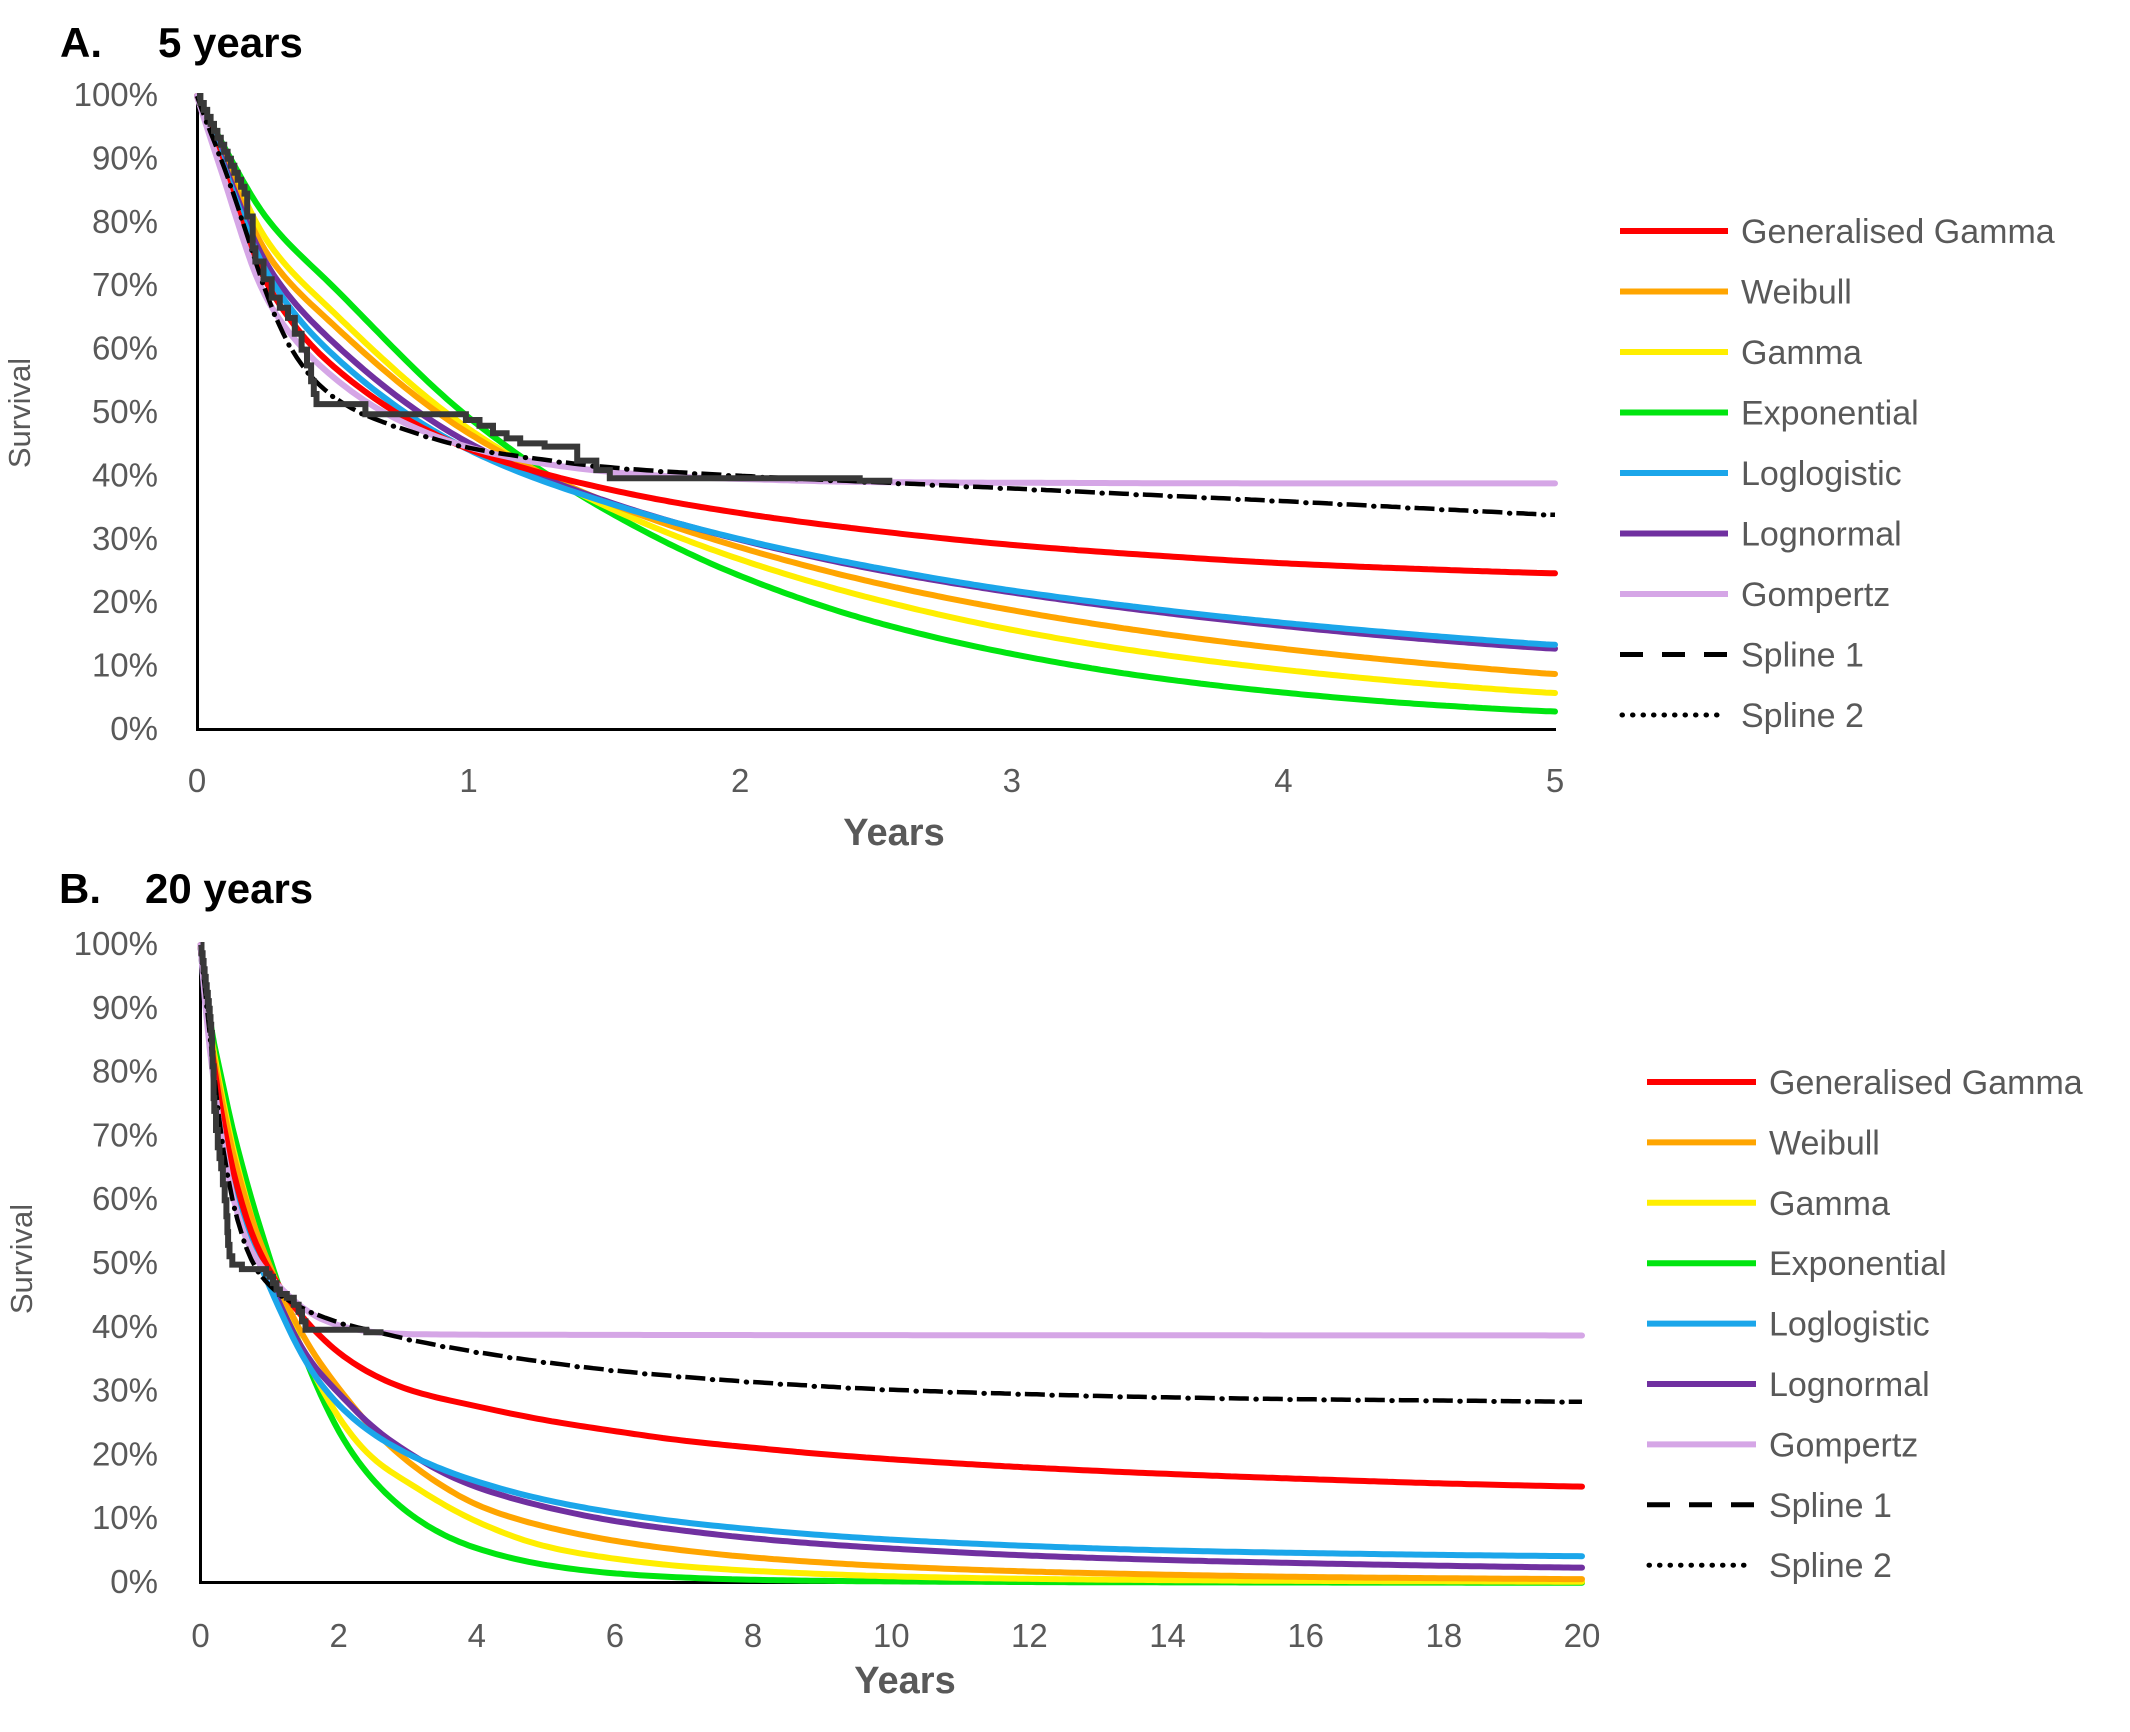 This screenshot has height=1732, width=2130. What do you see at coordinates (1443, 1635) in the screenshot?
I see `svg-text: 18` at bounding box center [1443, 1635].